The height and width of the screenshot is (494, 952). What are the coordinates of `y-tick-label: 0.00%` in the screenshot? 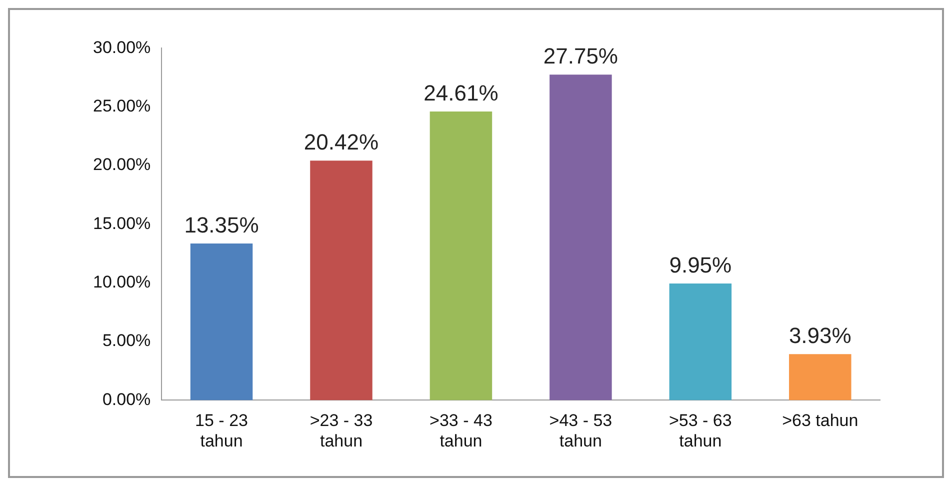 It's located at (126, 399).